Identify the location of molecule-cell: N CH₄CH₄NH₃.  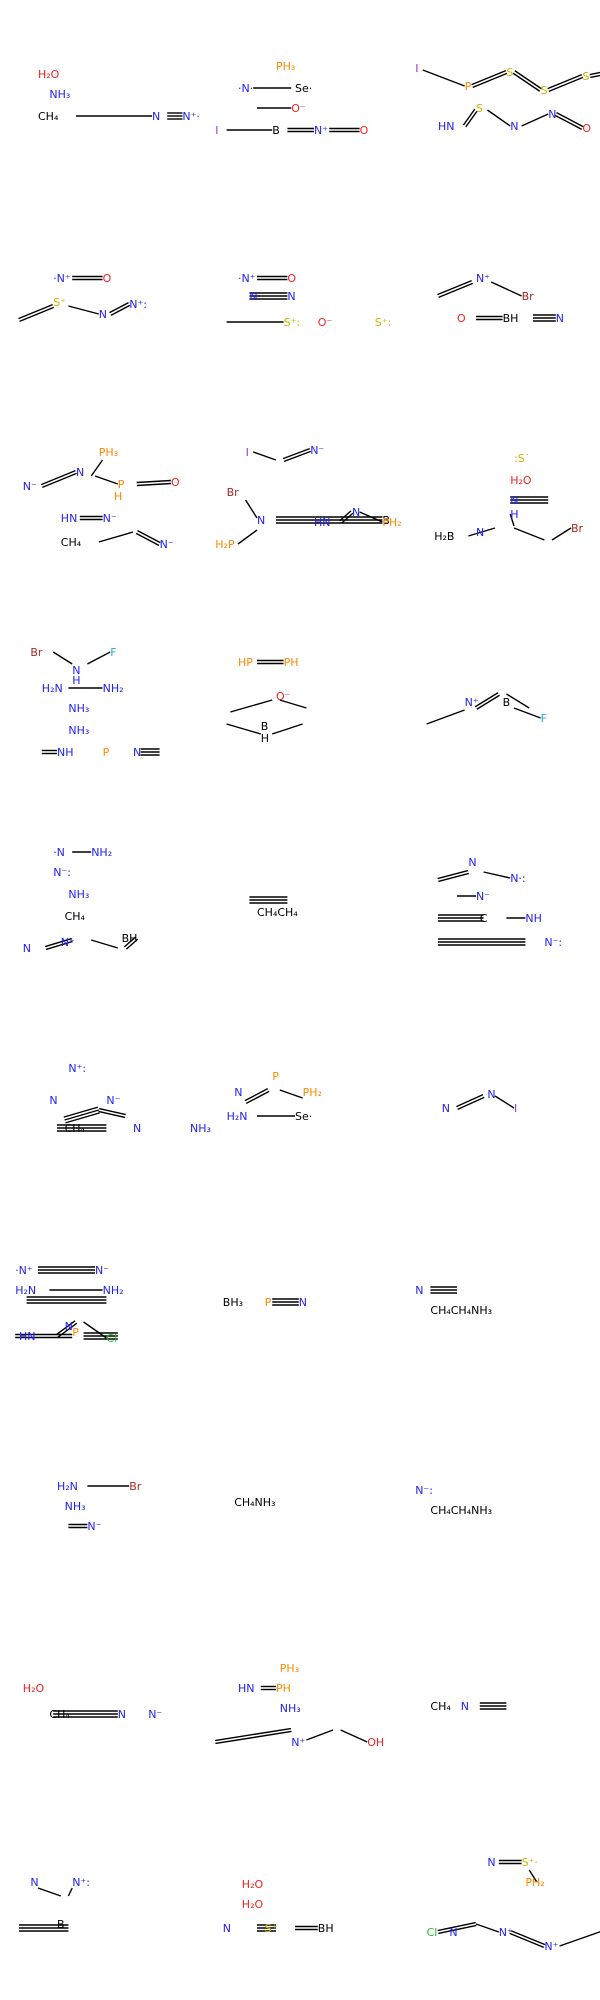
(500, 1300).